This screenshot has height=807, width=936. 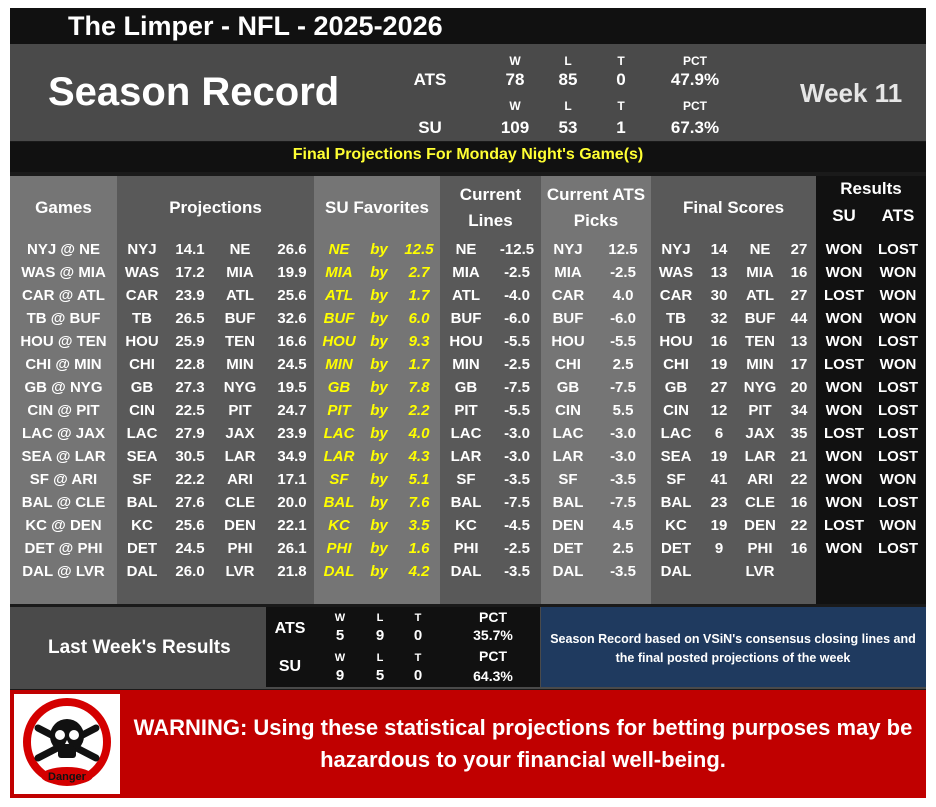 I want to click on cell-margin: 3.5, so click(x=419, y=525).